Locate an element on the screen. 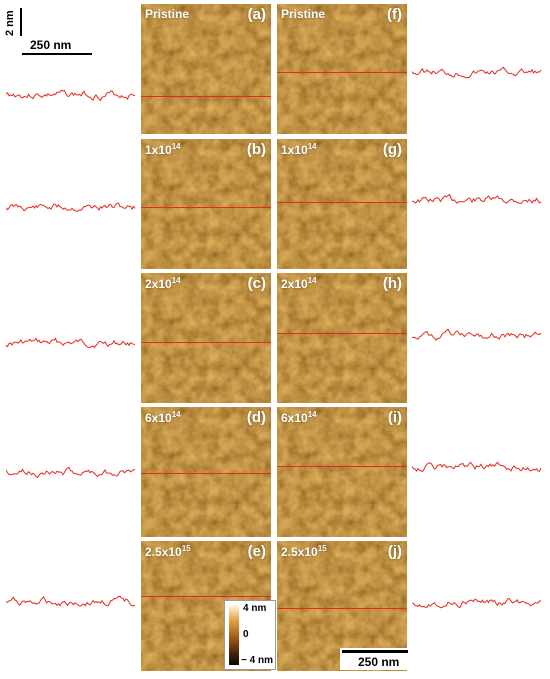 This screenshot has height=679, width=550. bottom-scale-bar: 250 nm is located at coordinates (375, 659).